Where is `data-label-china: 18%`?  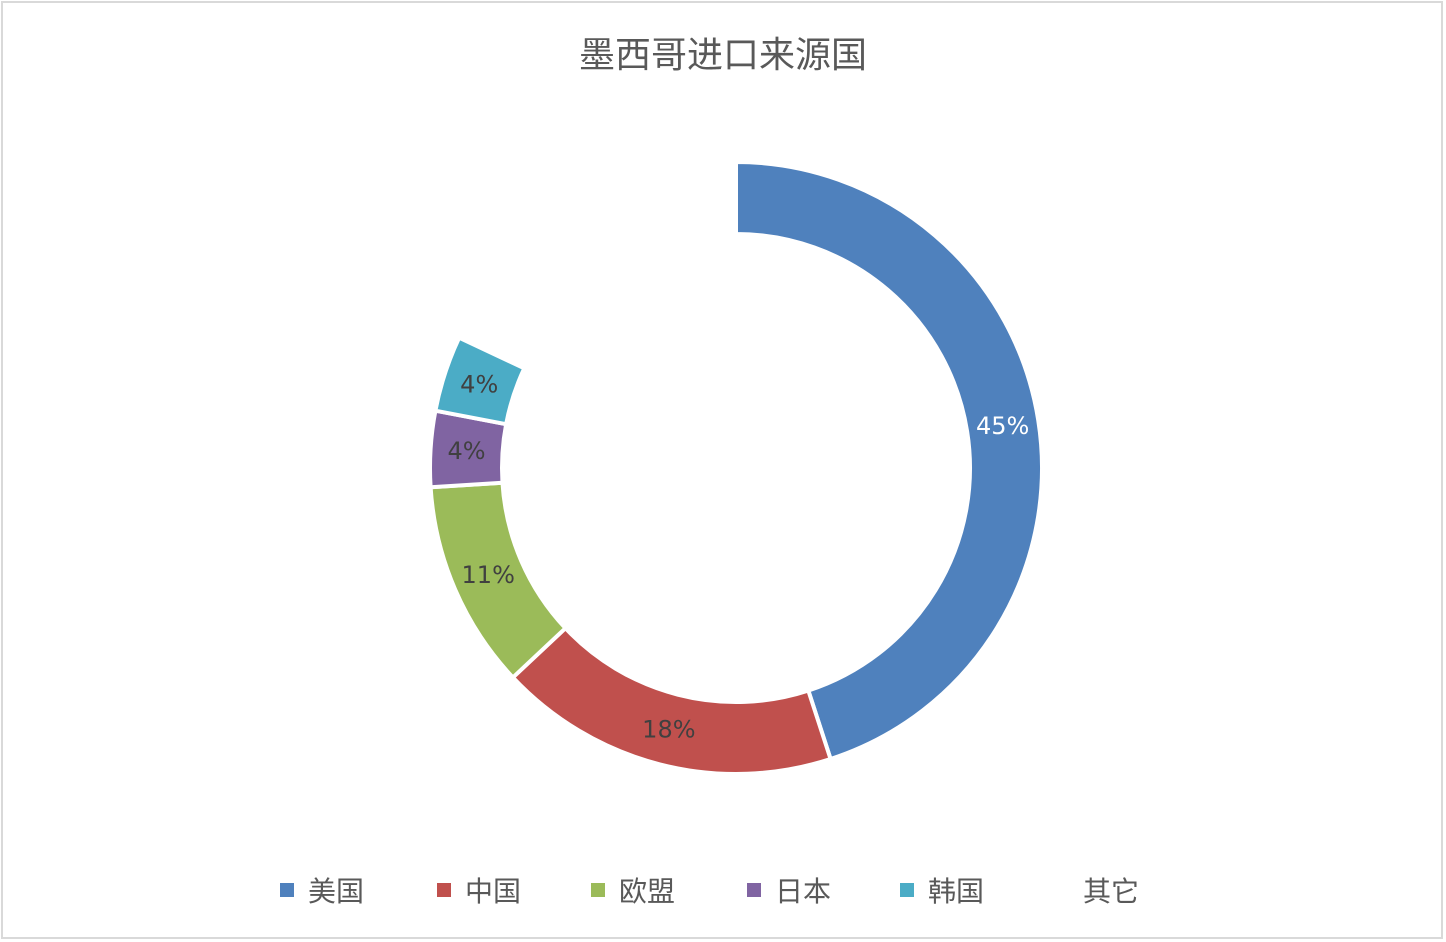
data-label-china: 18% is located at coordinates (668, 730).